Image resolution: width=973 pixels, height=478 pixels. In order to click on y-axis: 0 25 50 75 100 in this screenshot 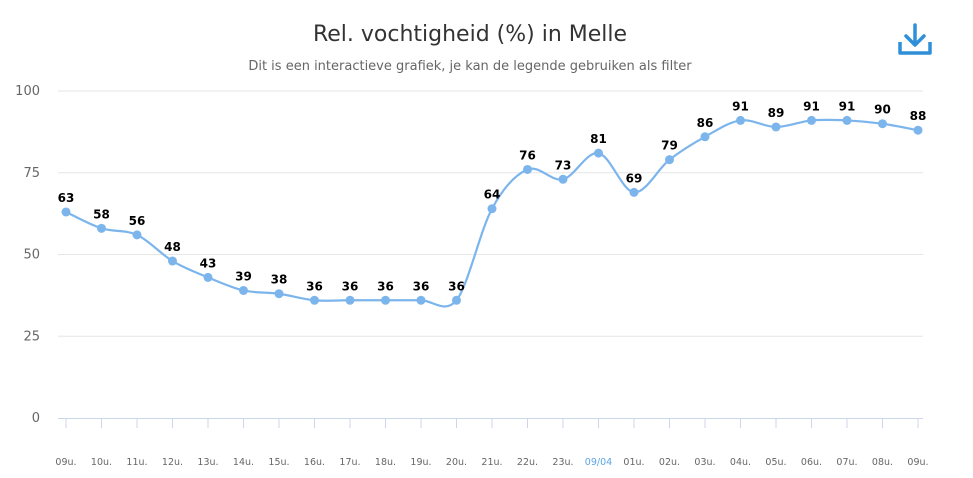, I will do `click(27, 255)`.